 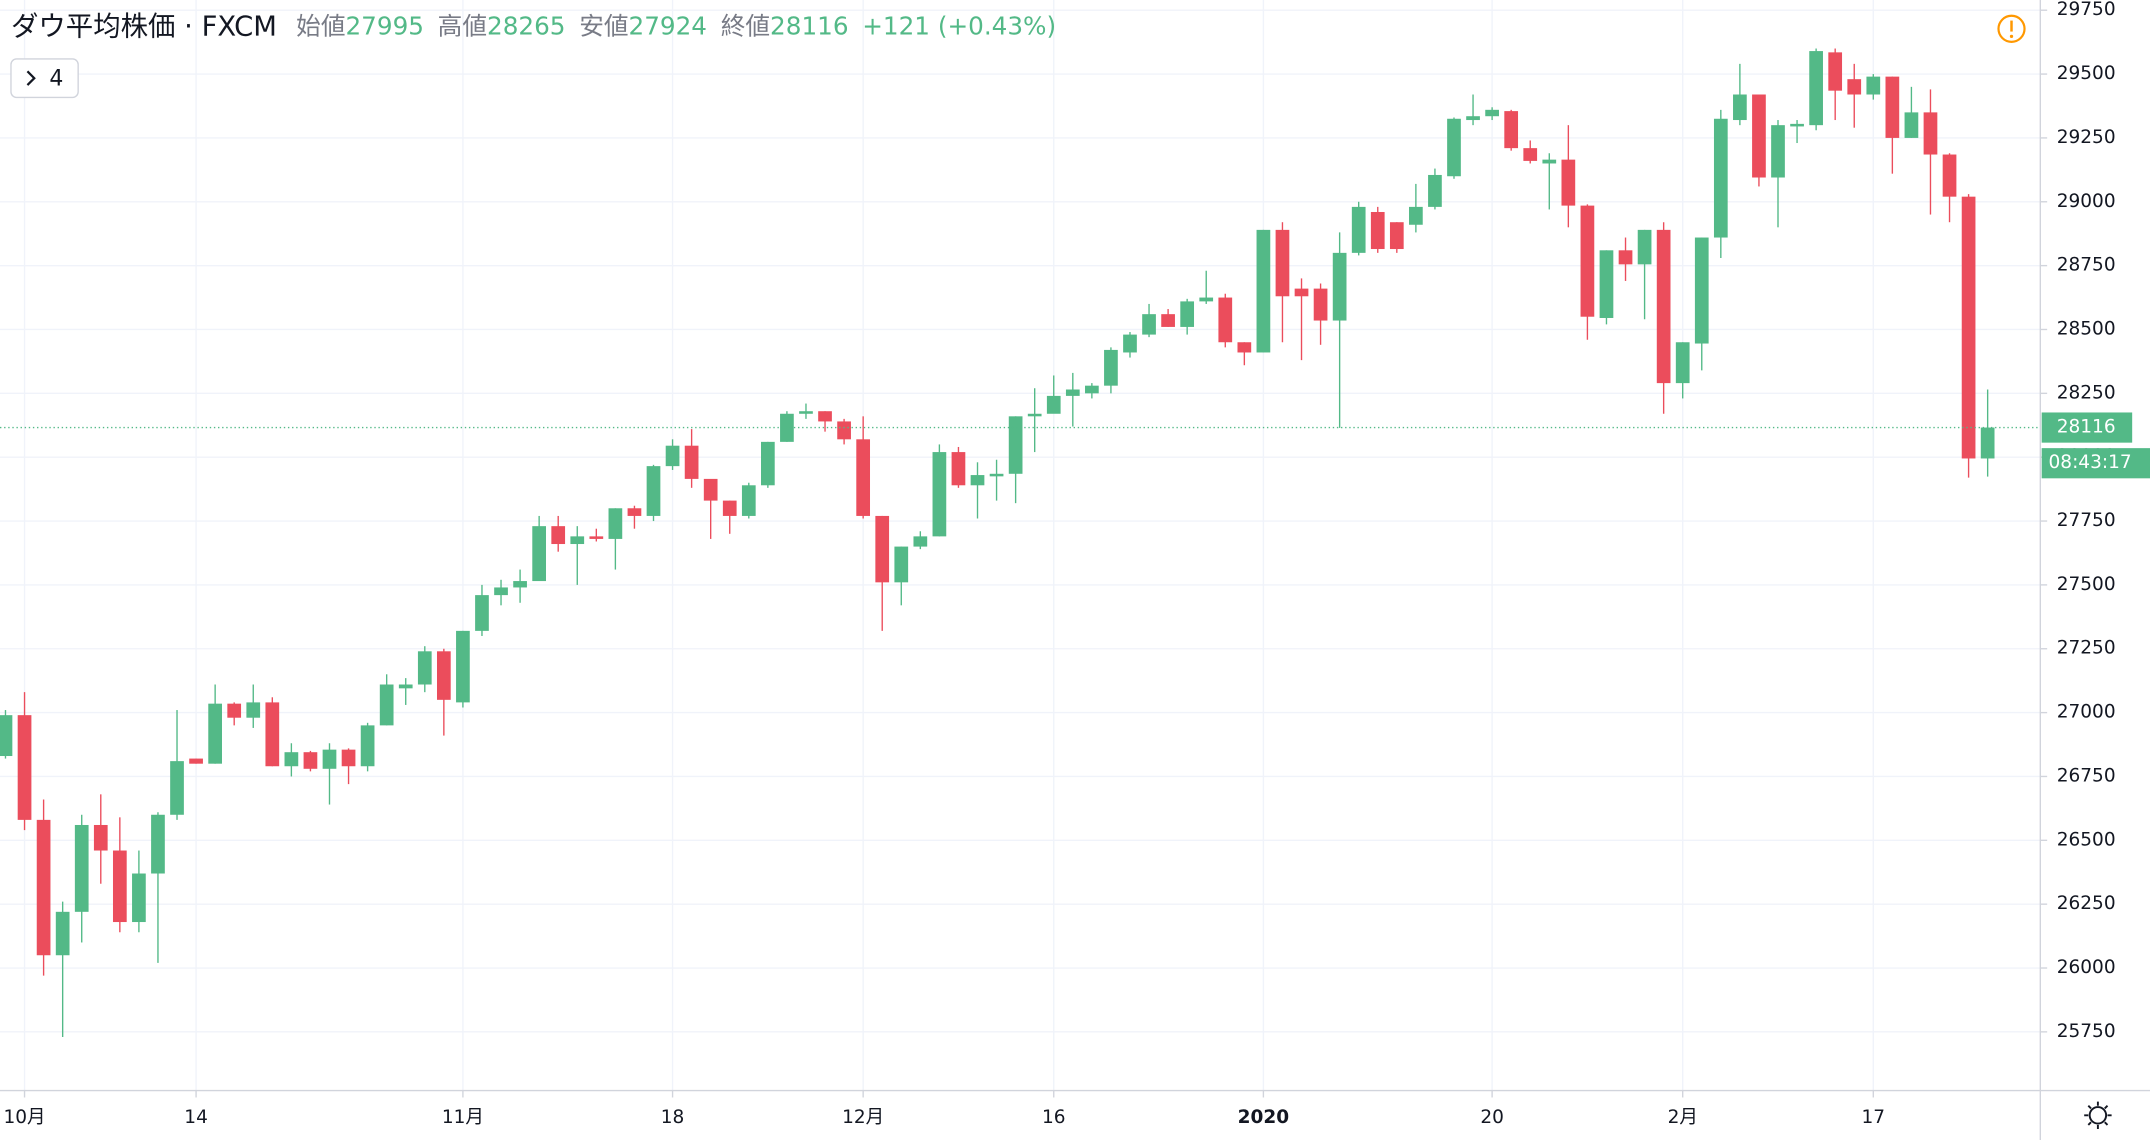 What do you see at coordinates (144, 26) in the screenshot?
I see `title: ダウ平均株価 · FXCM` at bounding box center [144, 26].